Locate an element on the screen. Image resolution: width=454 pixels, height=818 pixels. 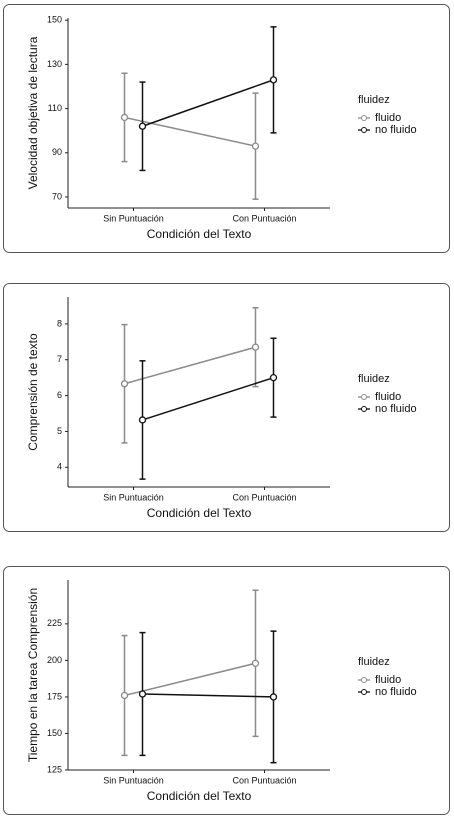
y-tick-label: 4 is located at coordinates (59, 467).